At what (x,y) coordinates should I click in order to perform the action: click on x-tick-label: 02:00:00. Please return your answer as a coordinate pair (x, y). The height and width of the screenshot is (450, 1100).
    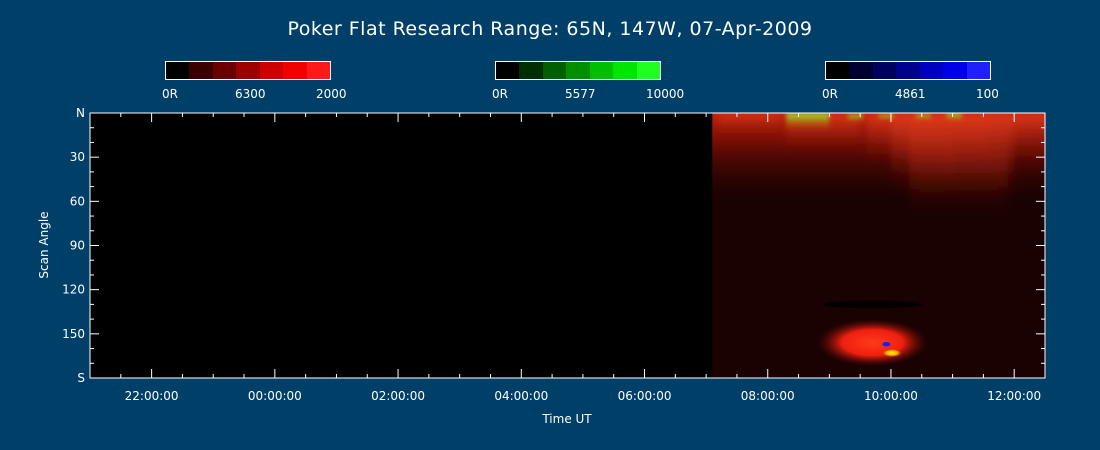
    Looking at the image, I should click on (398, 396).